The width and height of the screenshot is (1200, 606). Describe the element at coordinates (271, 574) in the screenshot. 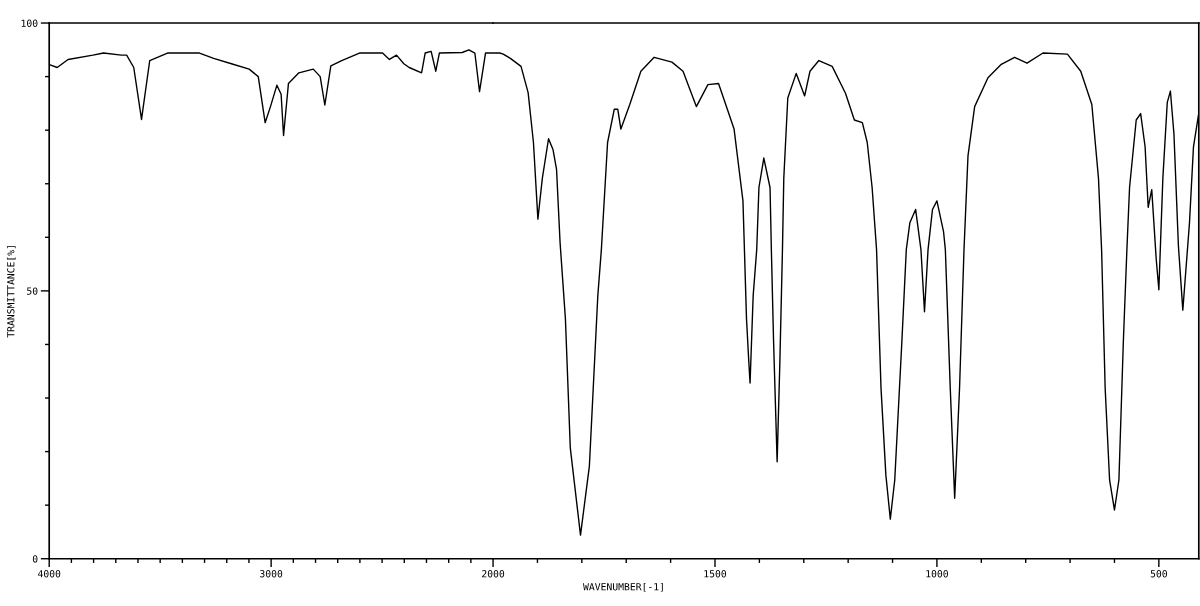

I see `x-tick-label: 3000` at that location.